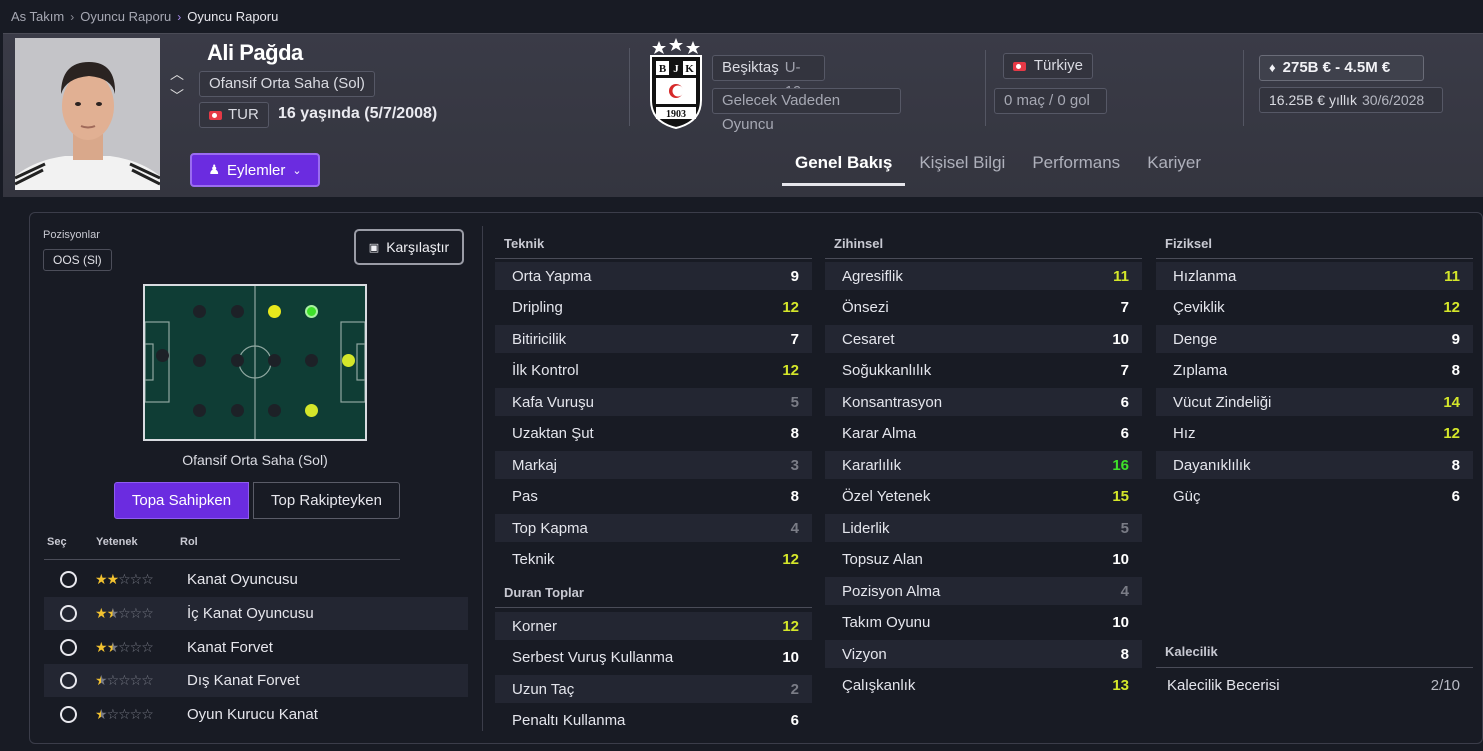  I want to click on role-row: ★★☆☆☆ İç Kanat Oyuncusu, so click(256, 613).